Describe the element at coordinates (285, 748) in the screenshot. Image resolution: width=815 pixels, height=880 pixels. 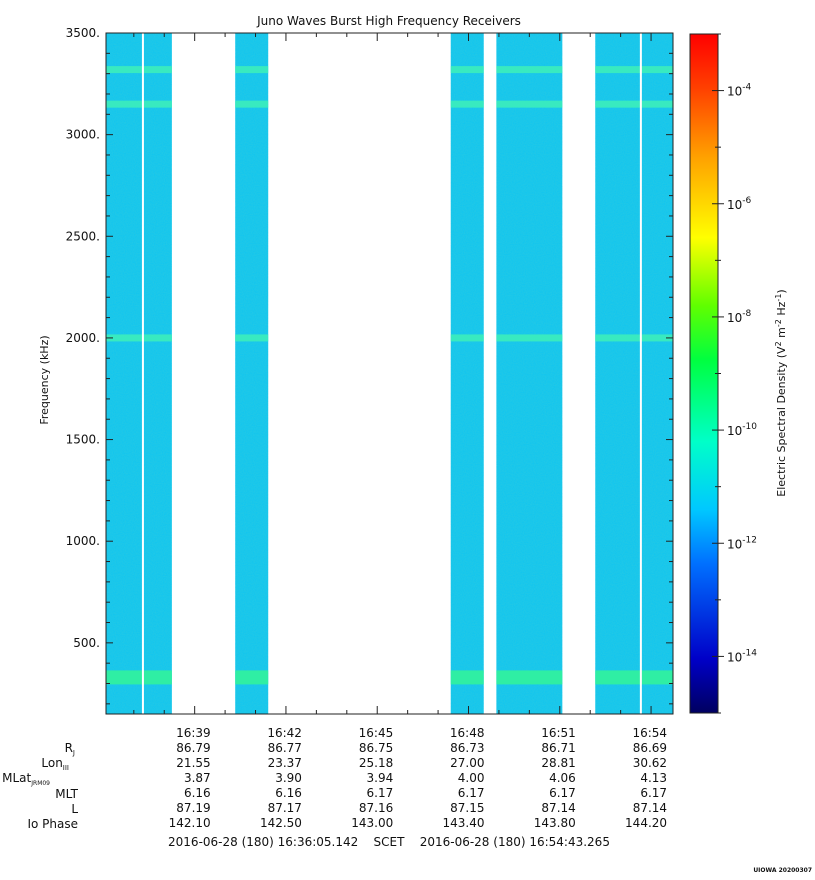
I see `ephemeris-value: 86.77` at that location.